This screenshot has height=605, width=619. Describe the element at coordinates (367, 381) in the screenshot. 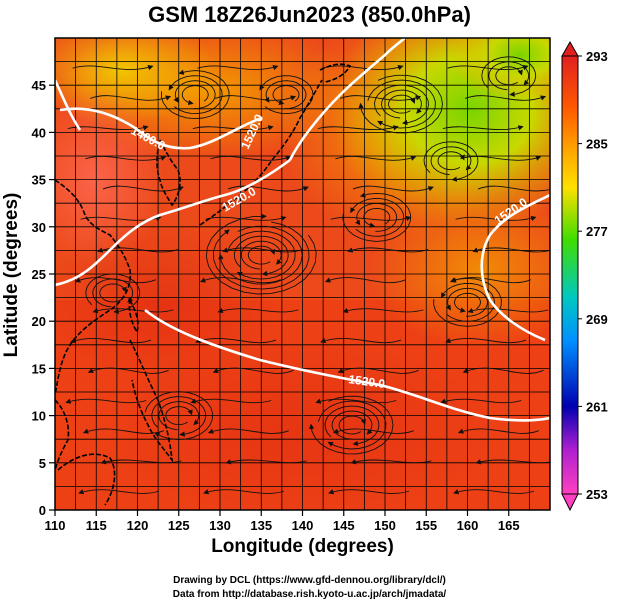

I see `contour-label-1520-c: 1520.0` at that location.